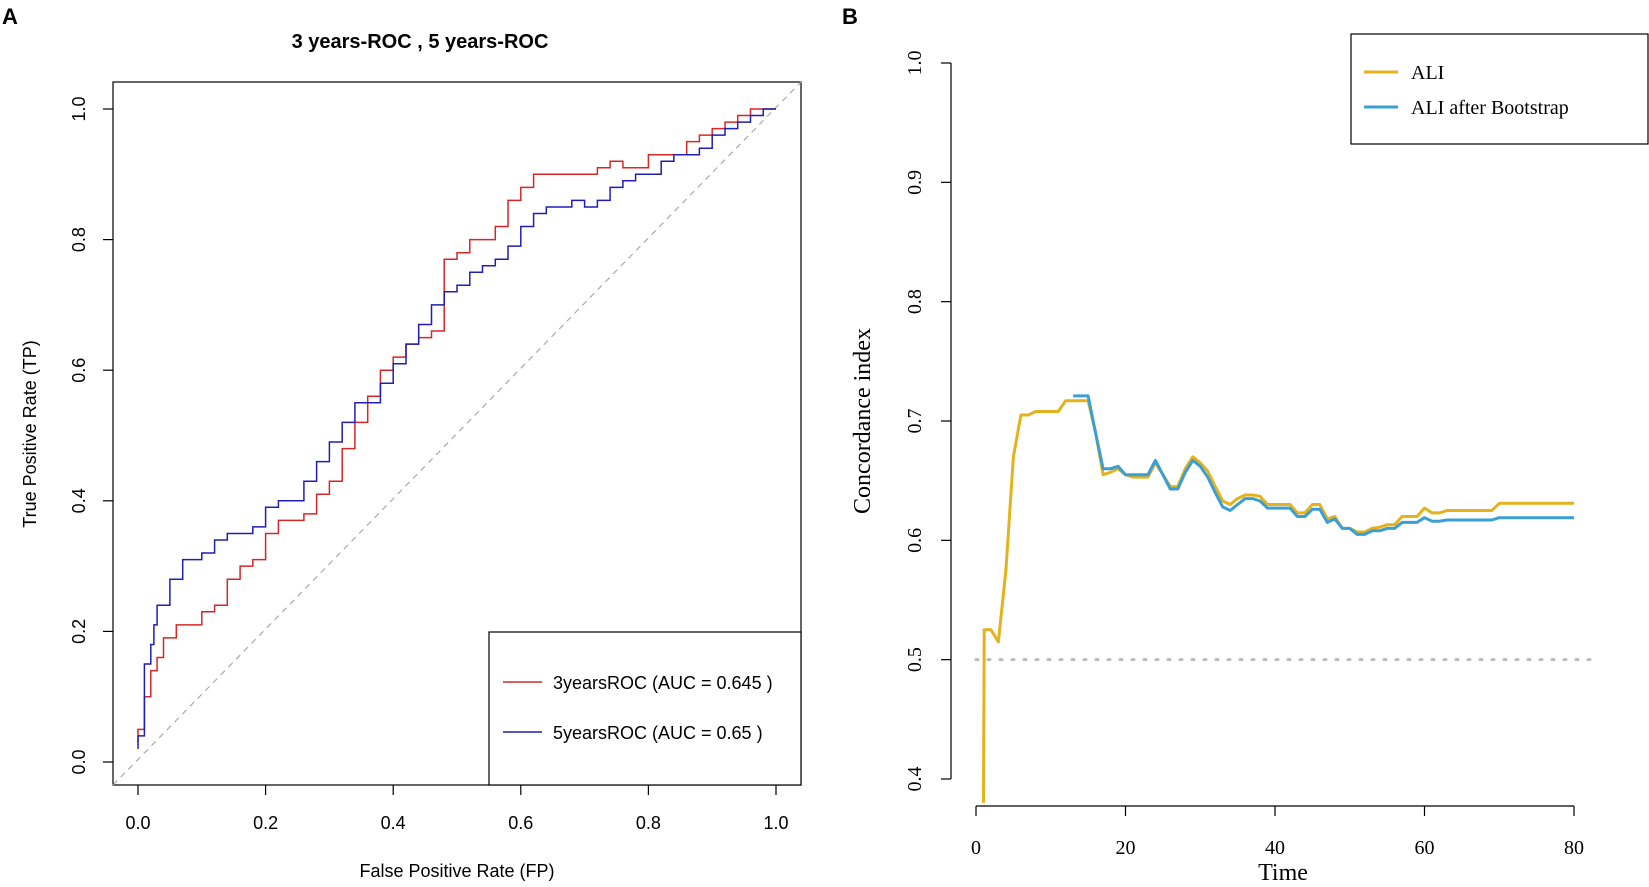  I want to click on roc-legend-box, so click(645, 708).